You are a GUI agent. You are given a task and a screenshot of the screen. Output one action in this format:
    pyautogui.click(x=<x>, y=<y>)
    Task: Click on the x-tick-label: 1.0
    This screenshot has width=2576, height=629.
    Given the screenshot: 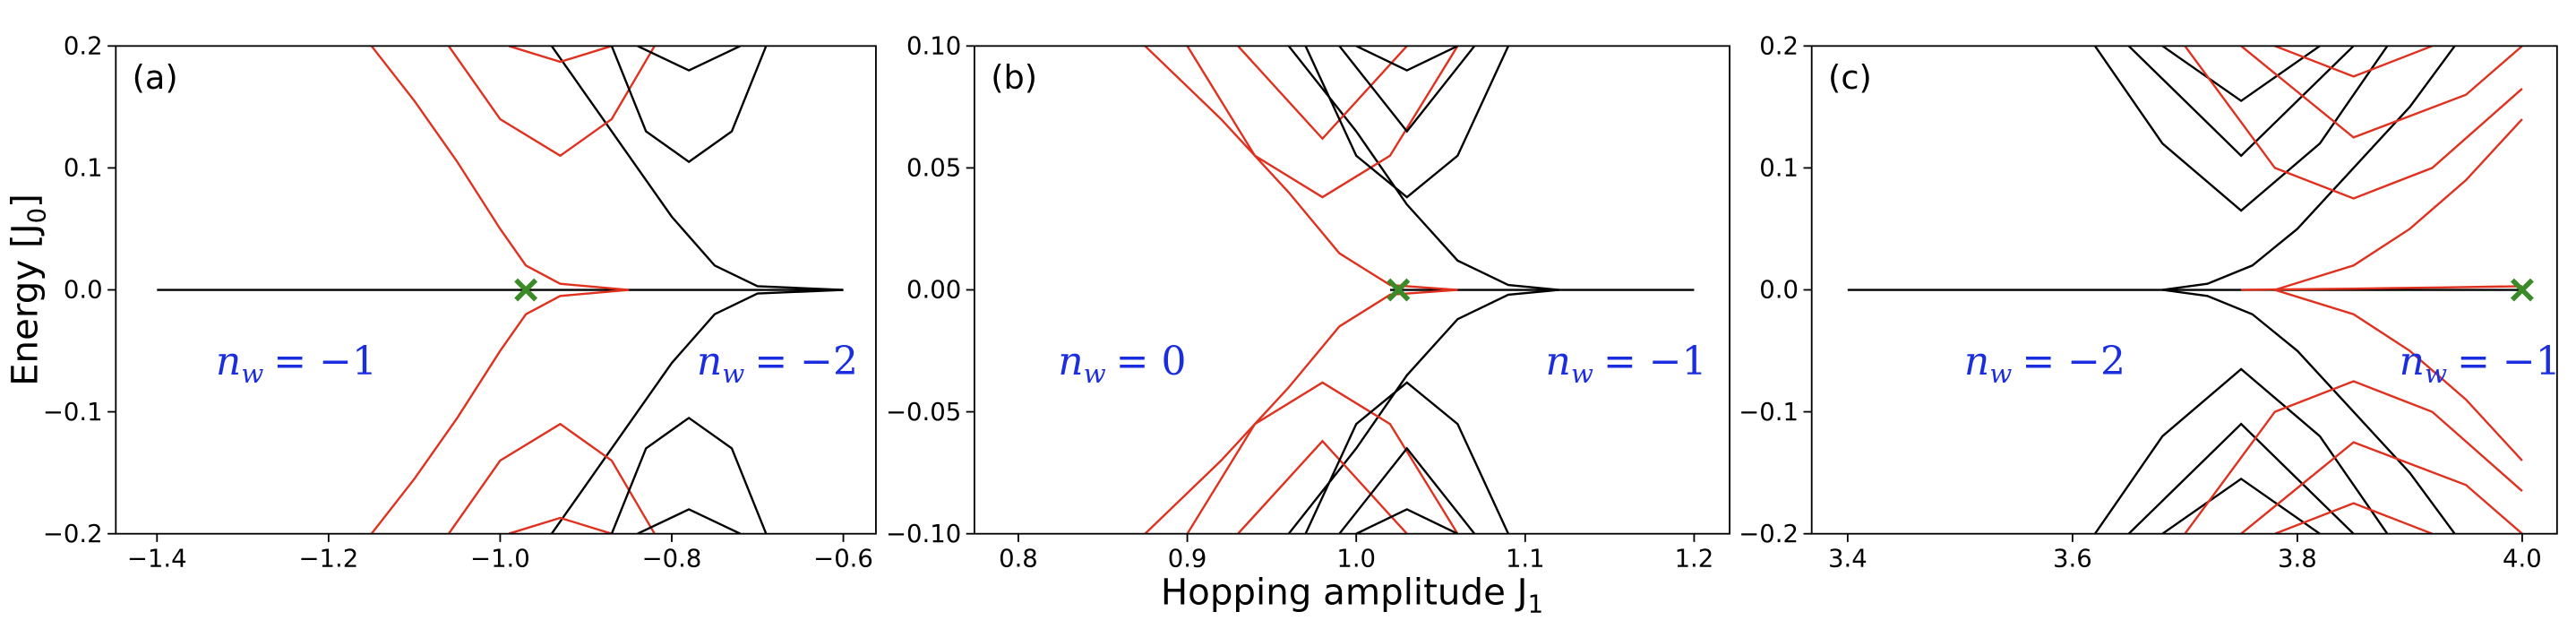 What is the action you would take?
    pyautogui.click(x=1356, y=558)
    